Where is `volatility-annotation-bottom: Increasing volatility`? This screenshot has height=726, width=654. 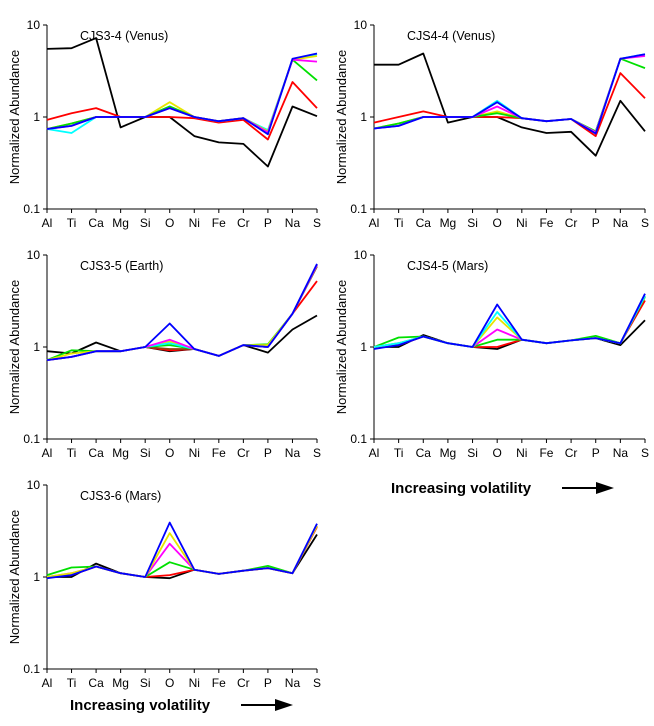
volatility-annotation-bottom: Increasing volatility is located at coordinates (181, 705).